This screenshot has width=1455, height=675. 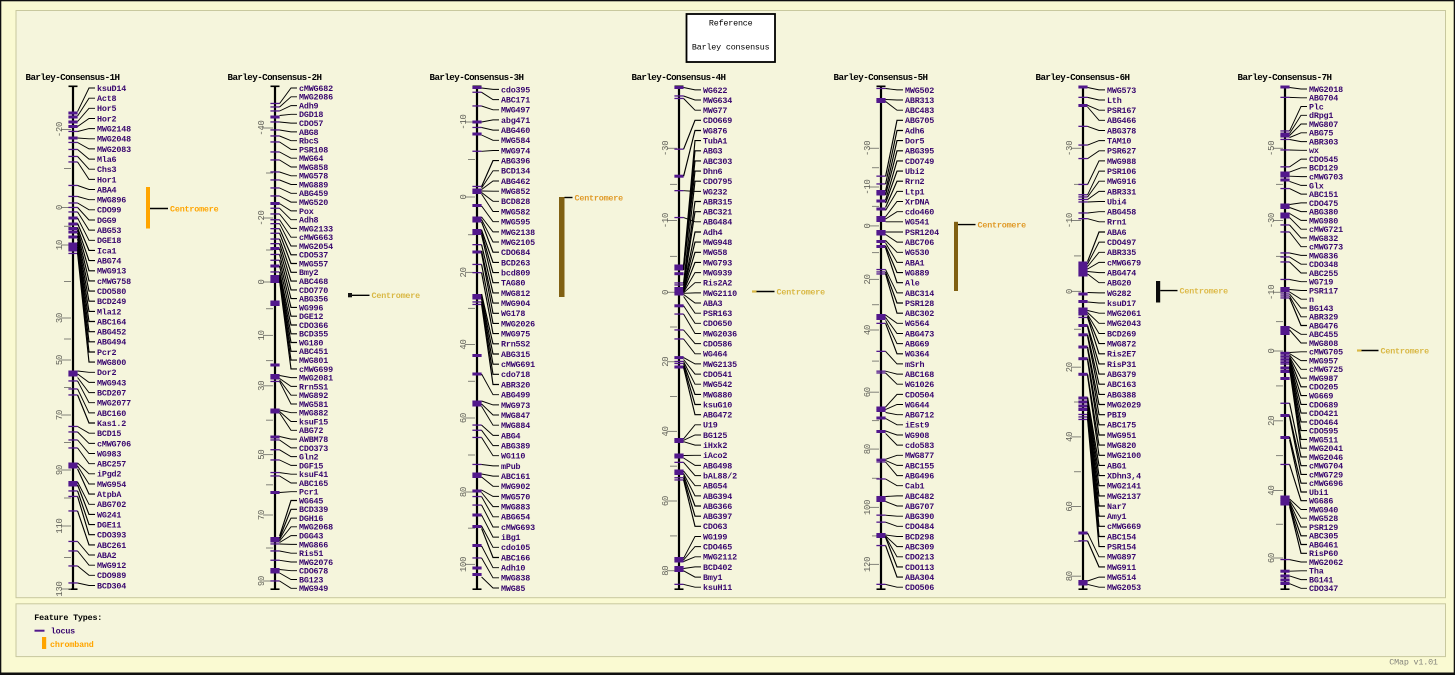 What do you see at coordinates (915, 172) in the screenshot?
I see `svg-text: Ubi2` at bounding box center [915, 172].